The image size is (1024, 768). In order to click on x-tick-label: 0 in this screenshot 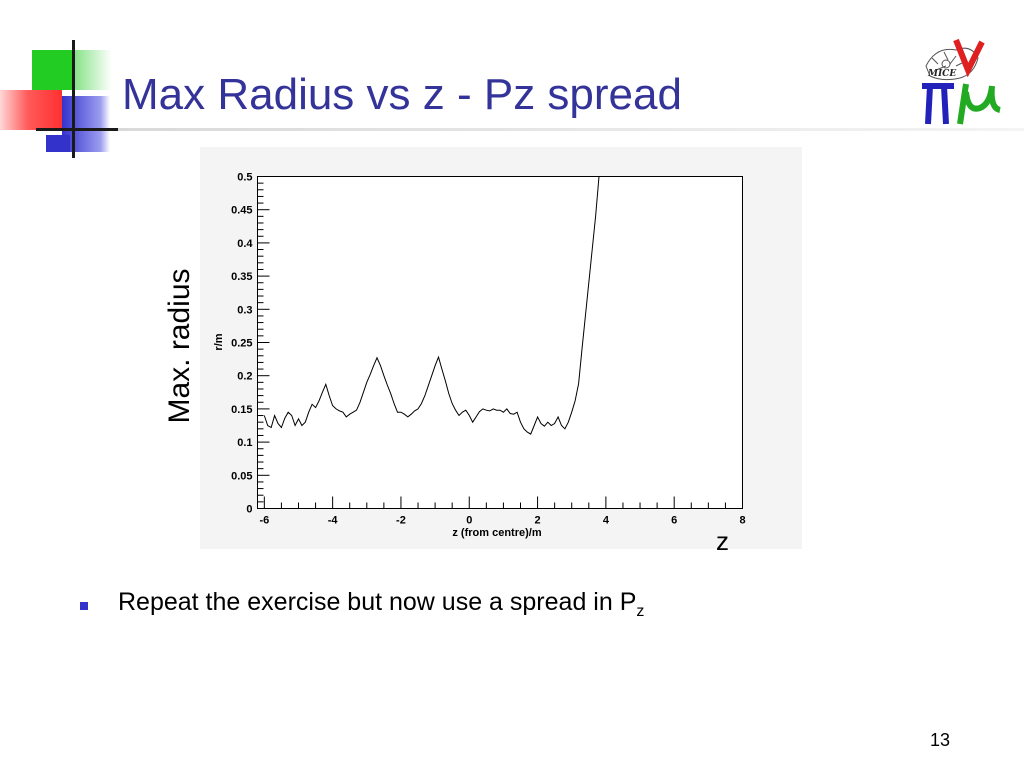, I will do `click(469, 521)`.